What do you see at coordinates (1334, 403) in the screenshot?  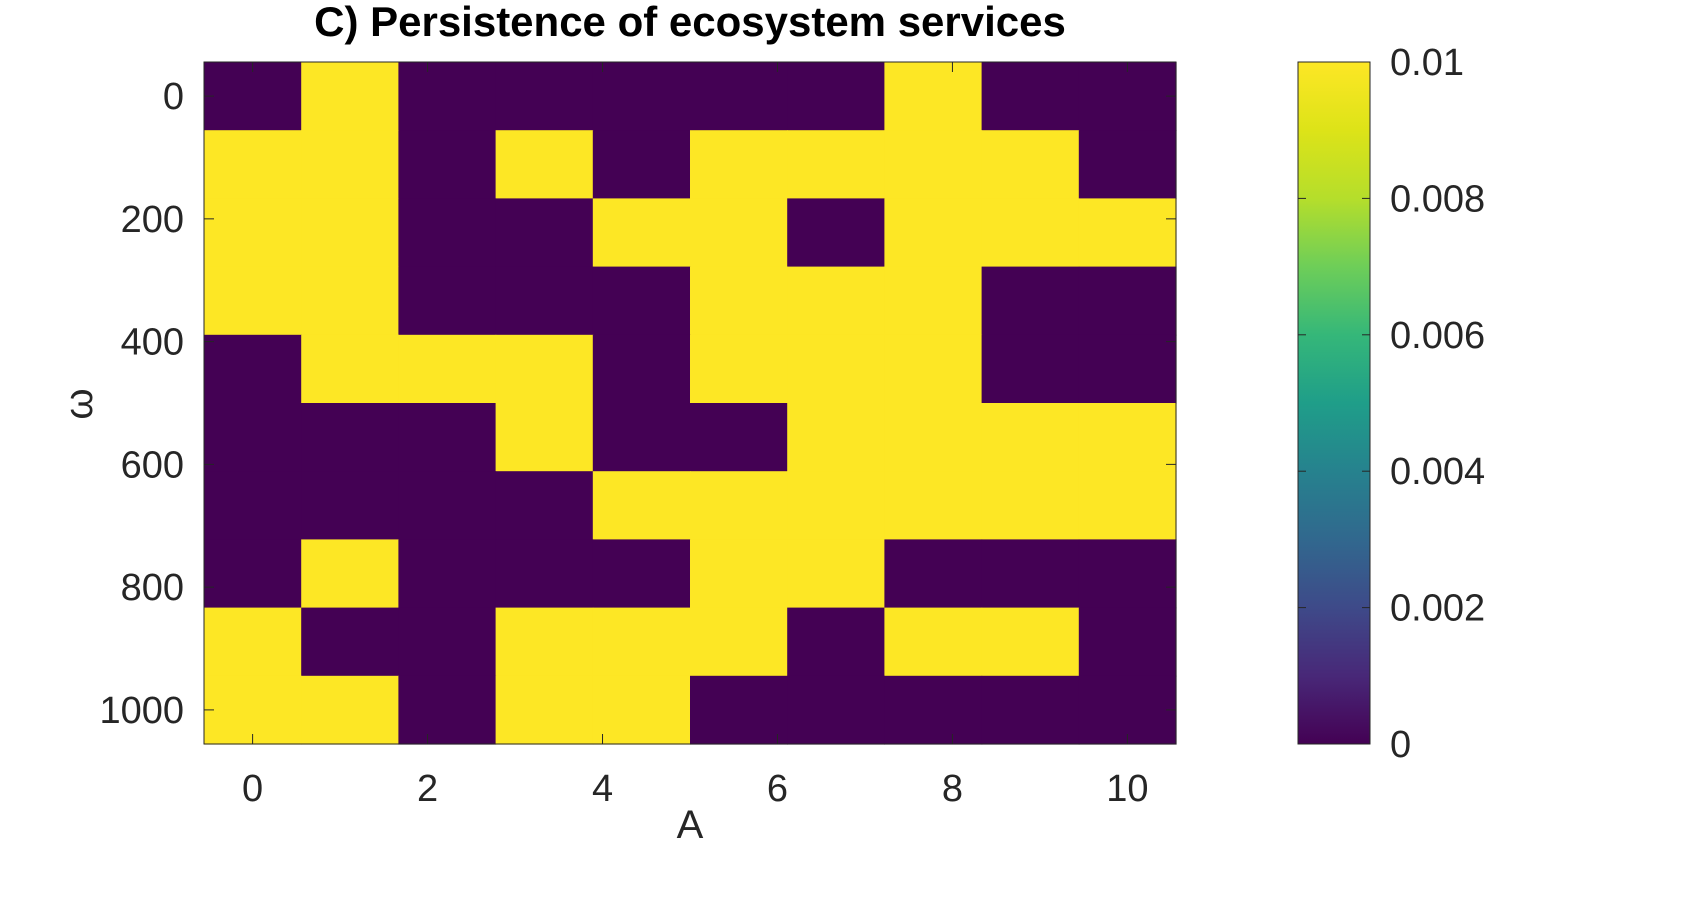 I see `colorbar` at bounding box center [1334, 403].